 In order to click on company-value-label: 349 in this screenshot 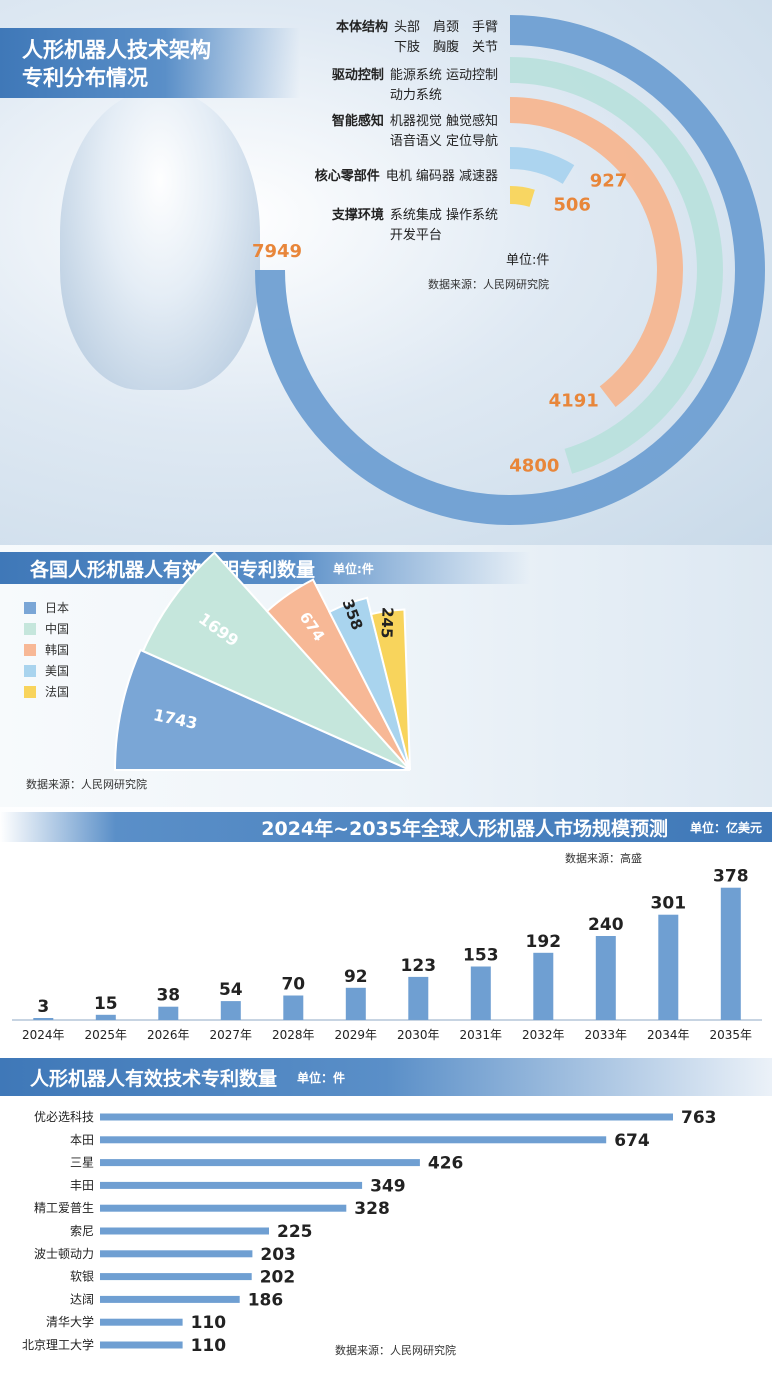, I will do `click(388, 1186)`.